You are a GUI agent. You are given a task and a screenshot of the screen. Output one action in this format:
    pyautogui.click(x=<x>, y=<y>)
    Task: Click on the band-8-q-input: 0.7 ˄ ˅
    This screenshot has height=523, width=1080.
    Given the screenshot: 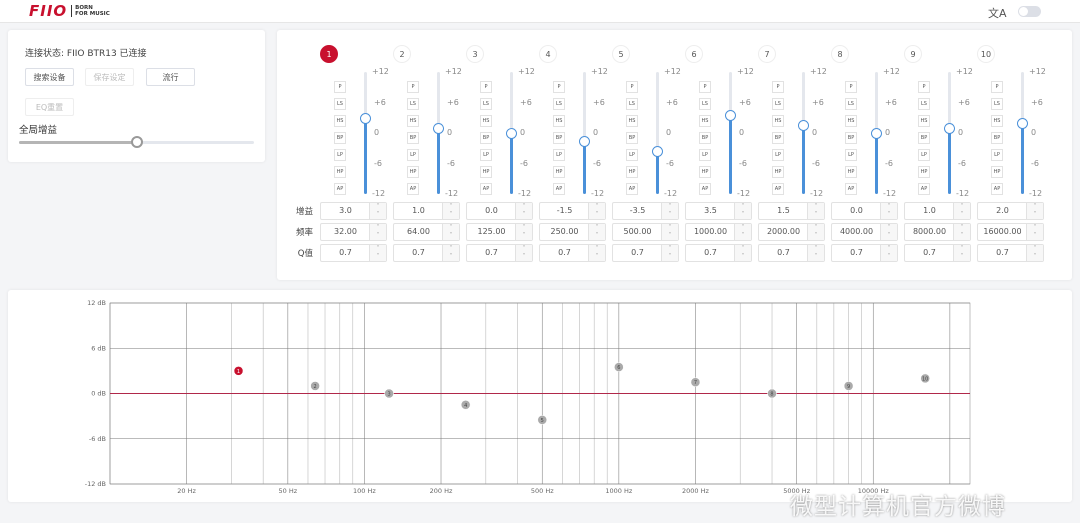 What is the action you would take?
    pyautogui.click(x=864, y=253)
    